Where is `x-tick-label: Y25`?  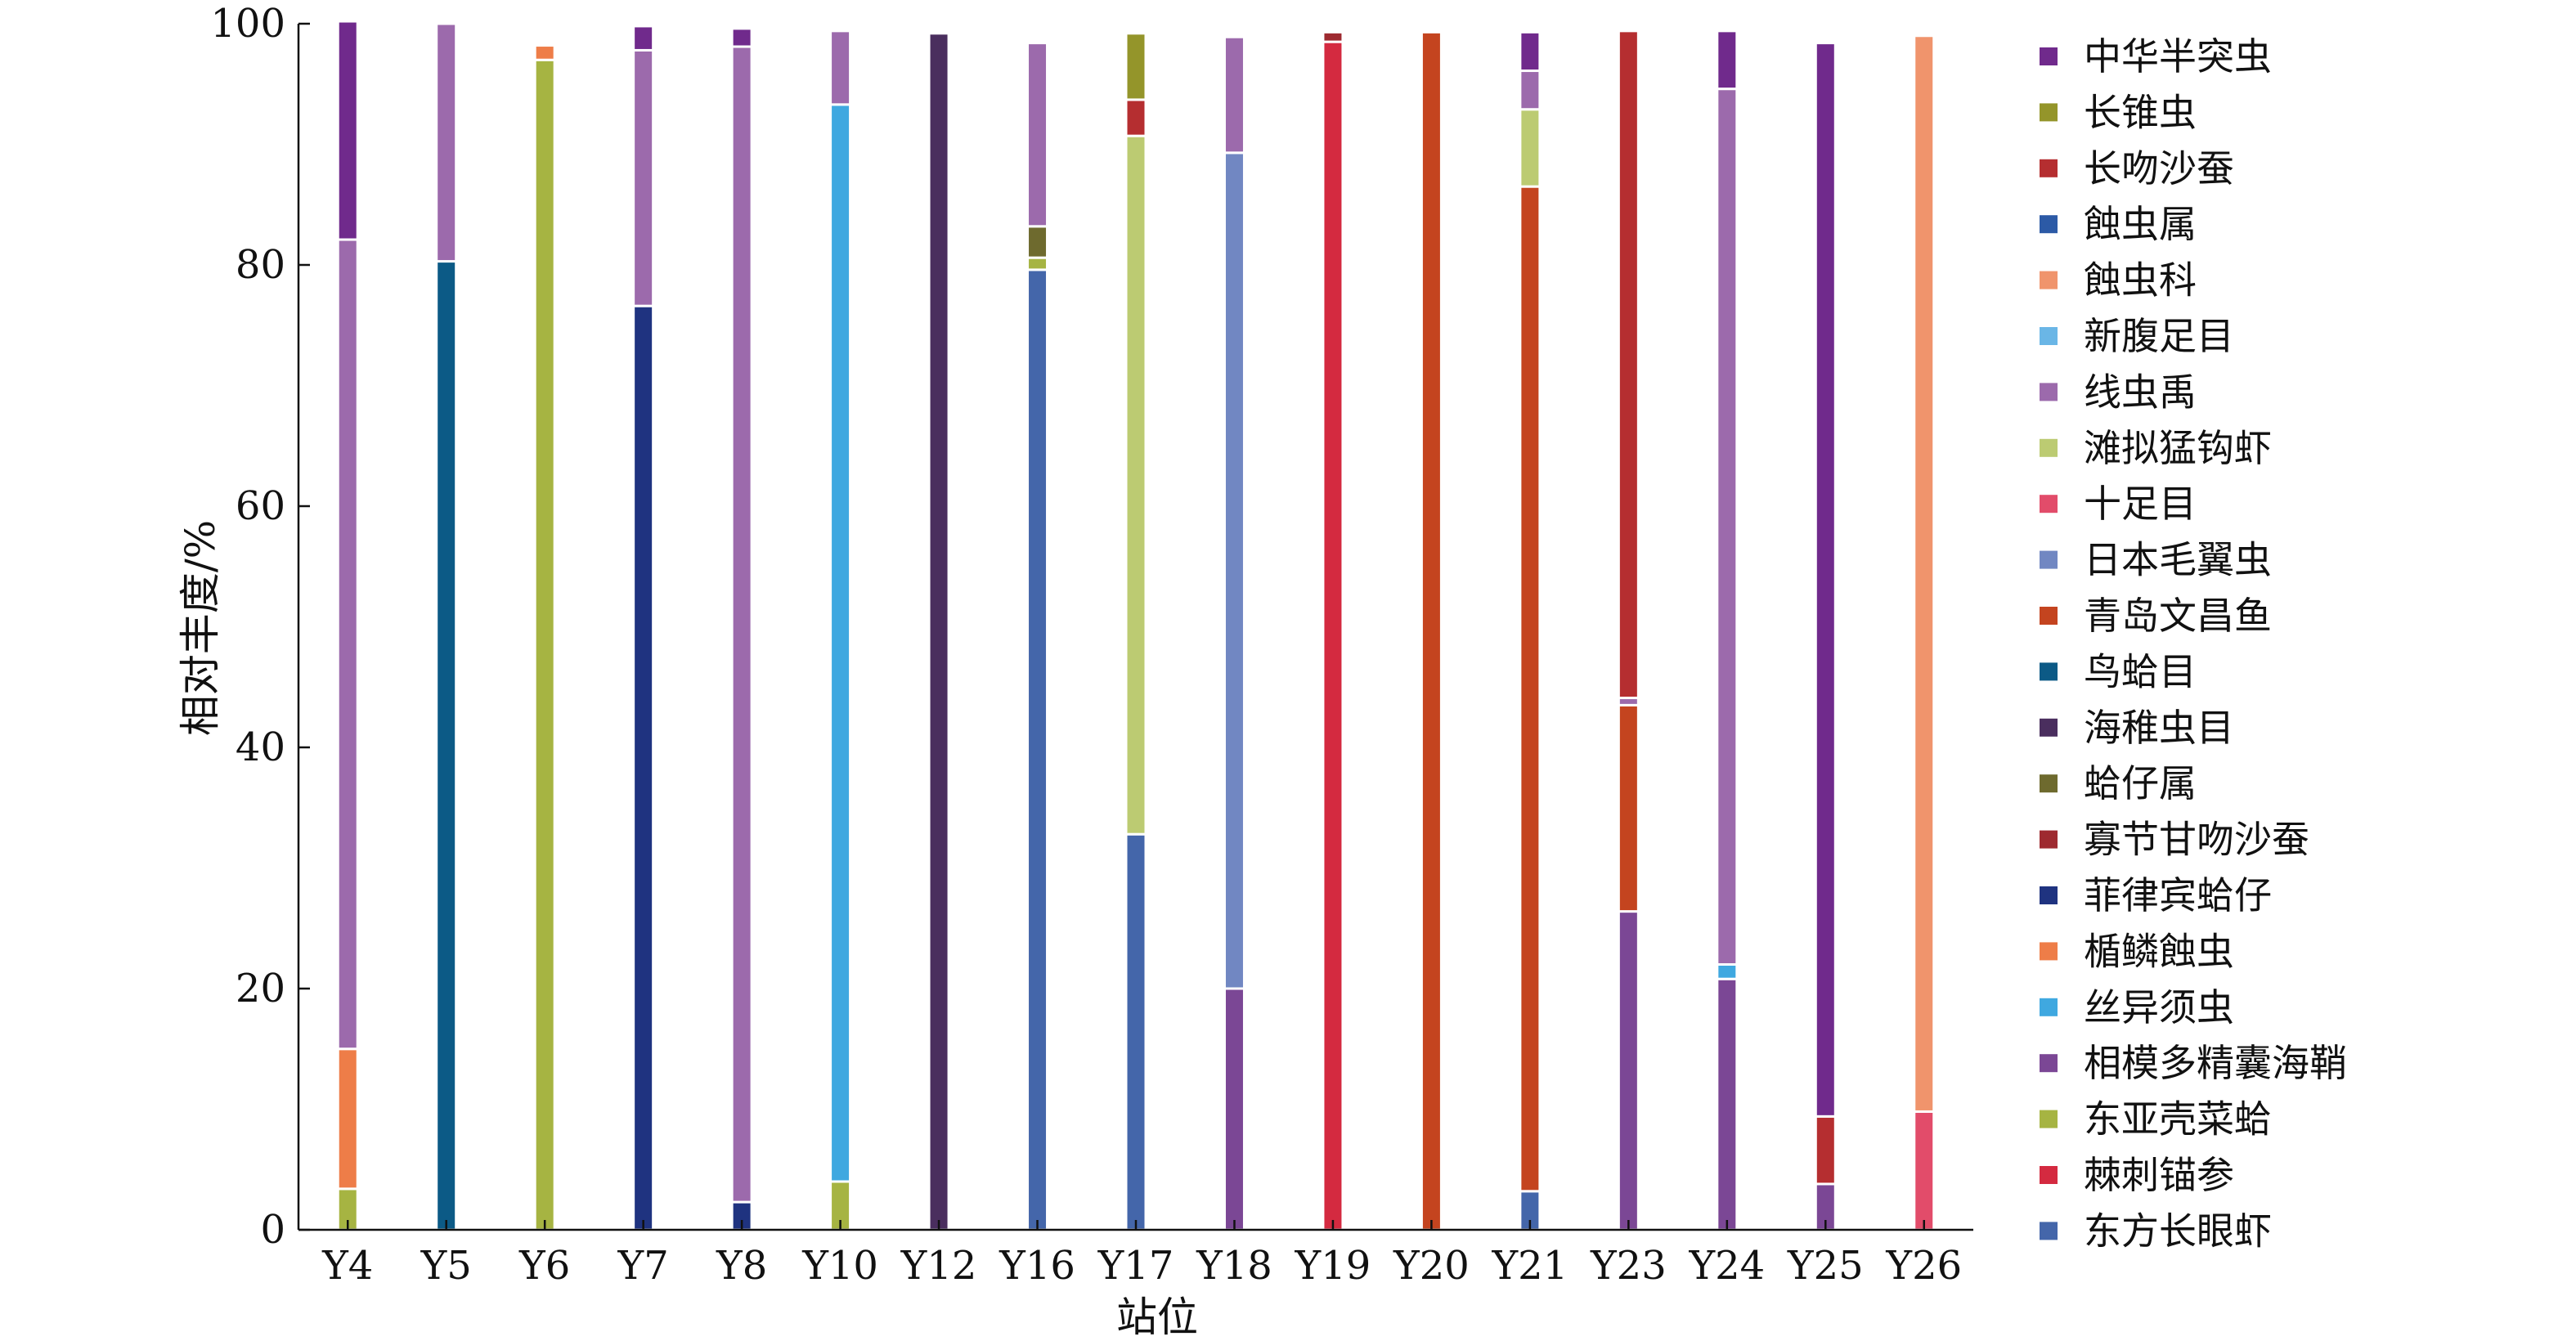 x-tick-label: Y25 is located at coordinates (1826, 1266).